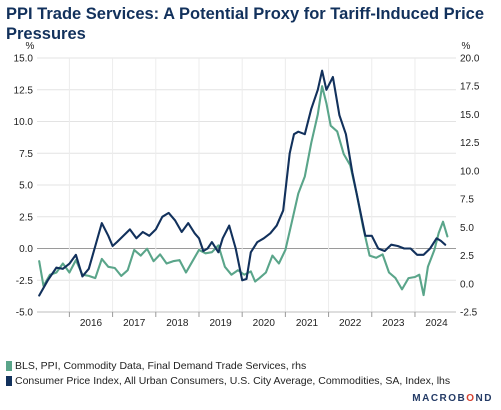 This screenshot has width=501, height=410. Describe the element at coordinates (26, 217) in the screenshot. I see `left-tick-label: 2.5` at that location.